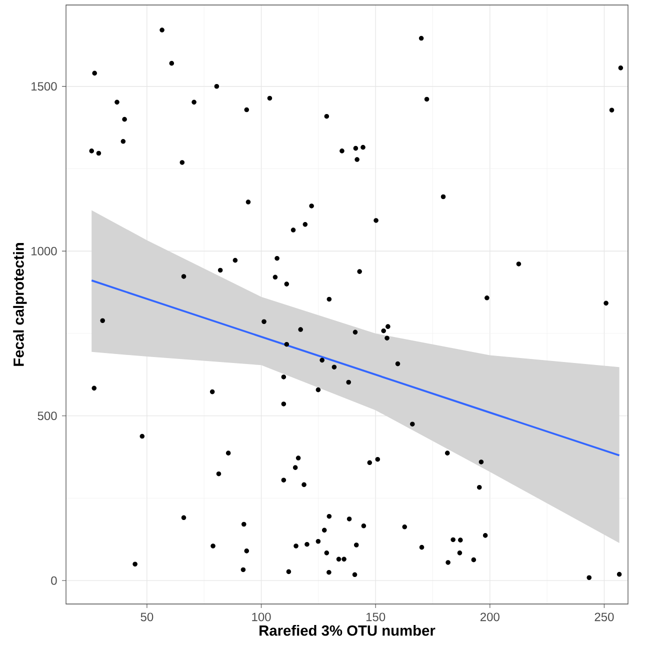 The width and height of the screenshot is (650, 646). What do you see at coordinates (376, 617) in the screenshot?
I see `x-tick-label: 150` at bounding box center [376, 617].